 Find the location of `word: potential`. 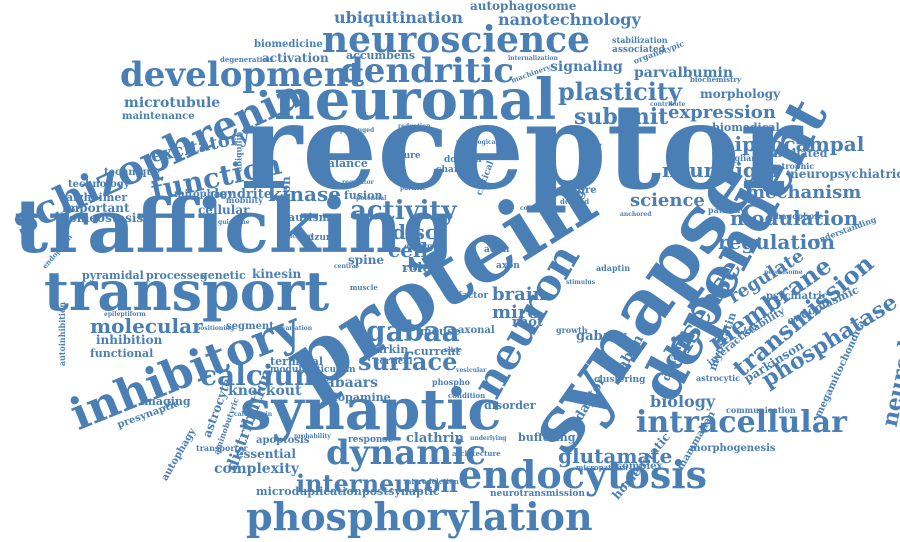

word: potential is located at coordinates (371, 198).